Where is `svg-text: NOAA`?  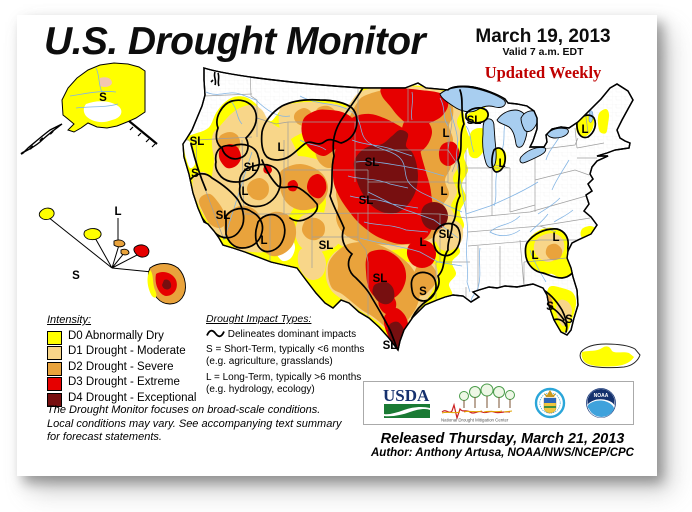 svg-text: NOAA is located at coordinates (601, 396).